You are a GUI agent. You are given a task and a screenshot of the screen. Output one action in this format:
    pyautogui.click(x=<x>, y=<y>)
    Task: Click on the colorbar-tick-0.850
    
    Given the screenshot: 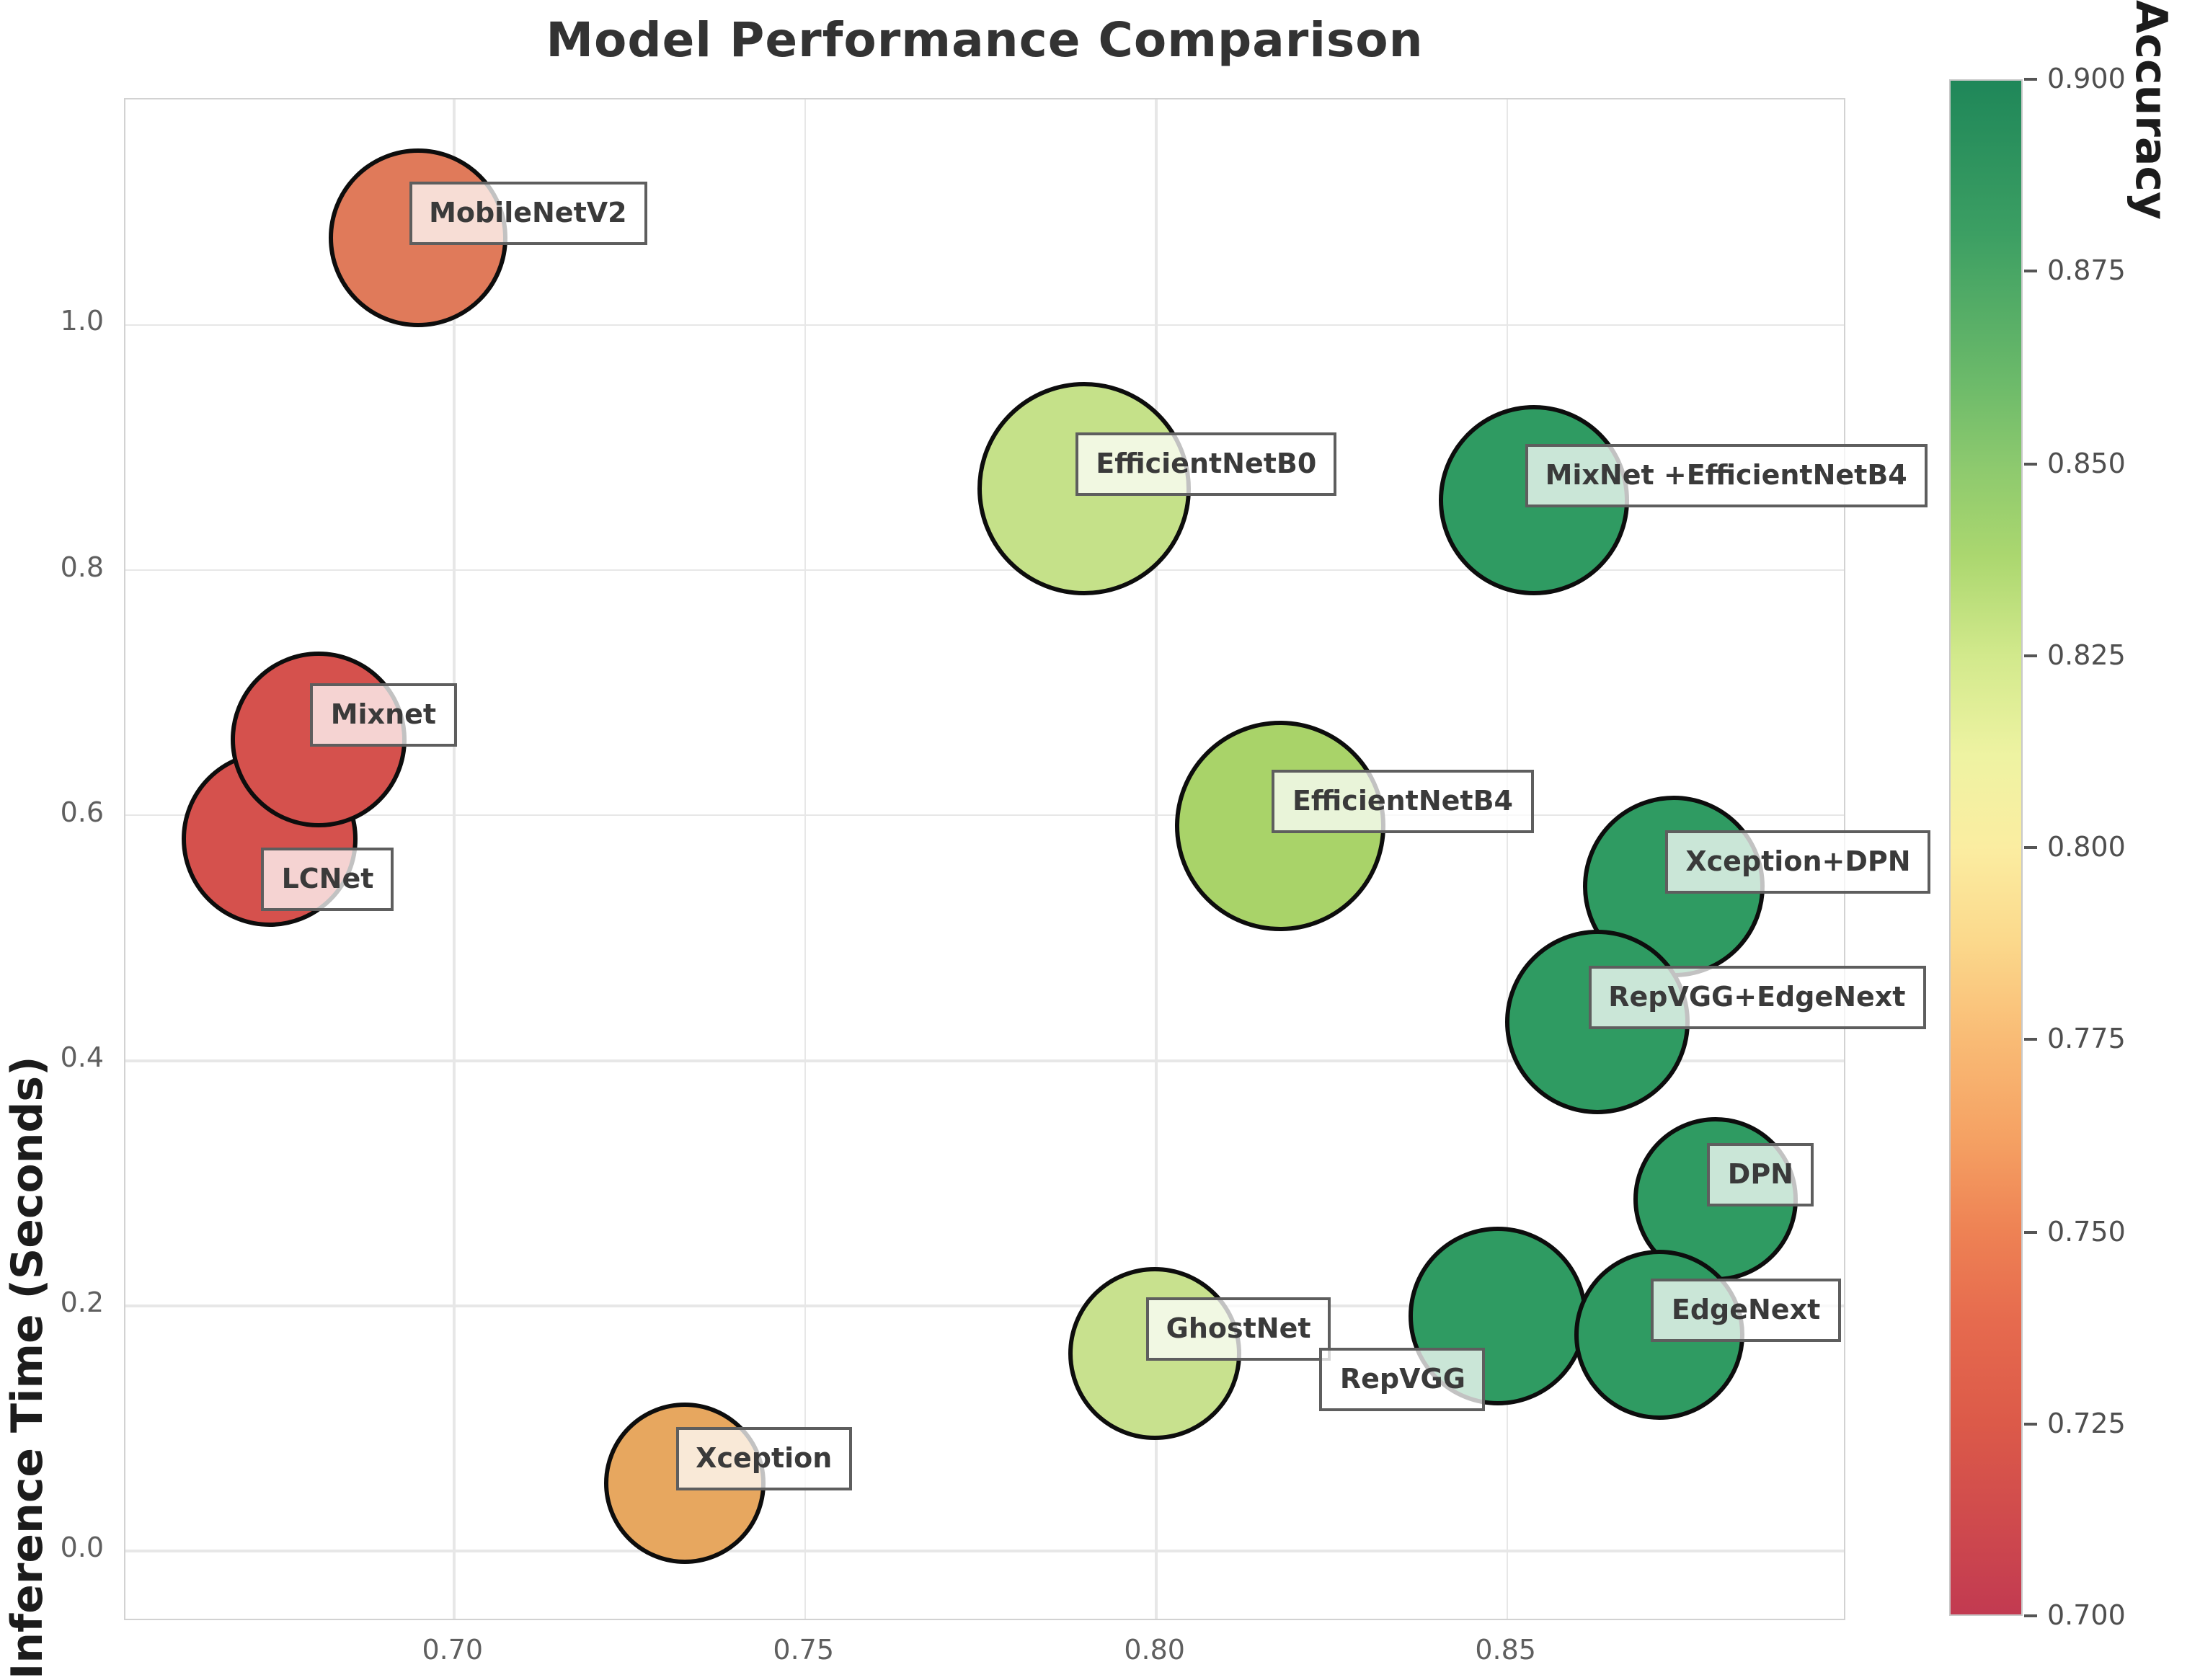 What is the action you would take?
    pyautogui.click(x=2030, y=463)
    